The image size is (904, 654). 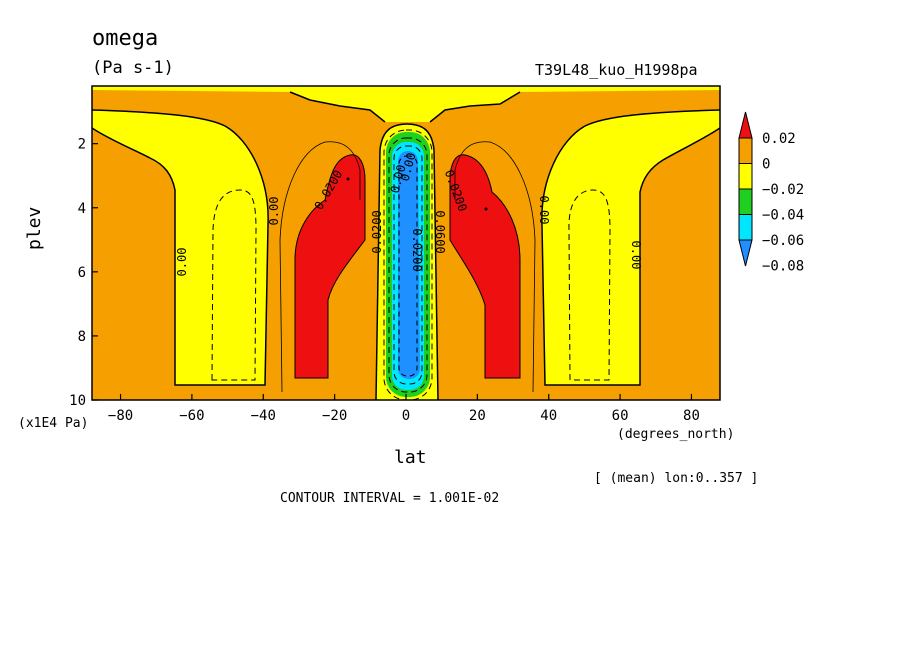 I want to click on zero-contour-center, so click(x=407, y=261).